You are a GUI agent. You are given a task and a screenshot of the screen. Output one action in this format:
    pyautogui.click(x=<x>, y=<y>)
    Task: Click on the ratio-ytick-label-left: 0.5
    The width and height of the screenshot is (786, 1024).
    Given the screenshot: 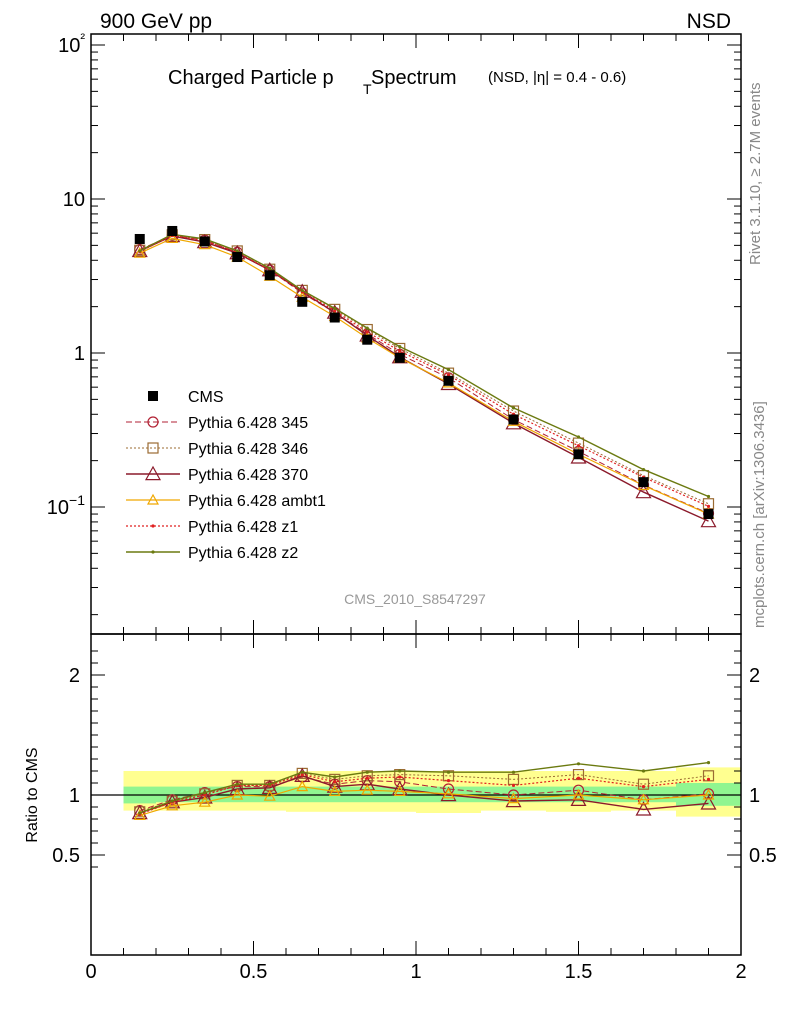 What is the action you would take?
    pyautogui.click(x=66, y=856)
    